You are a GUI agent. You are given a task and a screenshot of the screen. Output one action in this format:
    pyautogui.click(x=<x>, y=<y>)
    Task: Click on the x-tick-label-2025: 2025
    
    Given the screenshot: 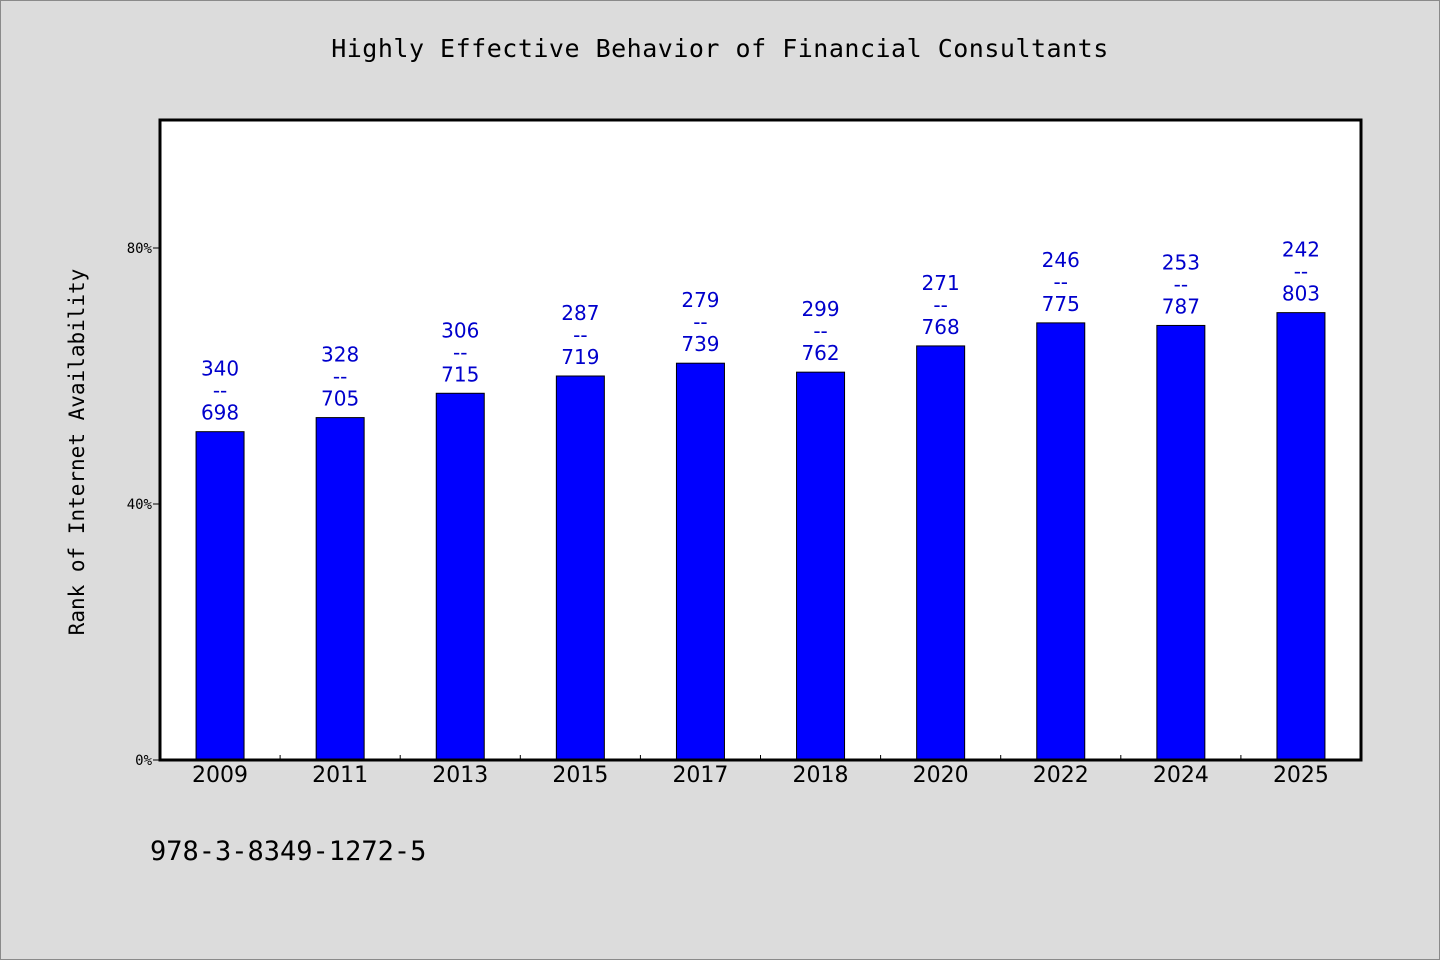 What is the action you would take?
    pyautogui.click(x=1301, y=775)
    